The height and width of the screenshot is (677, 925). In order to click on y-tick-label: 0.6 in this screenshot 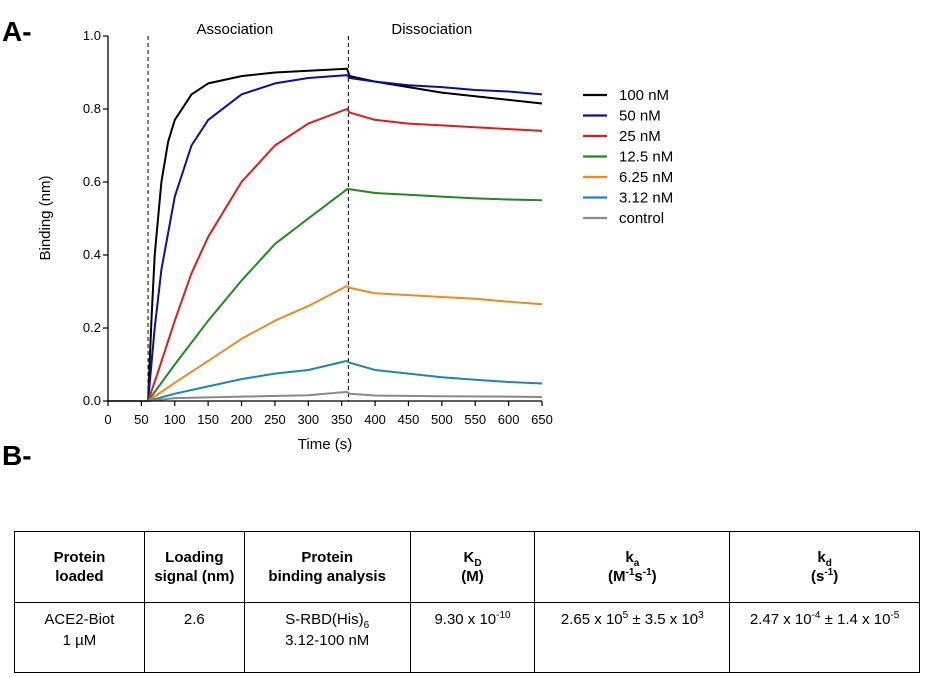, I will do `click(92, 181)`.